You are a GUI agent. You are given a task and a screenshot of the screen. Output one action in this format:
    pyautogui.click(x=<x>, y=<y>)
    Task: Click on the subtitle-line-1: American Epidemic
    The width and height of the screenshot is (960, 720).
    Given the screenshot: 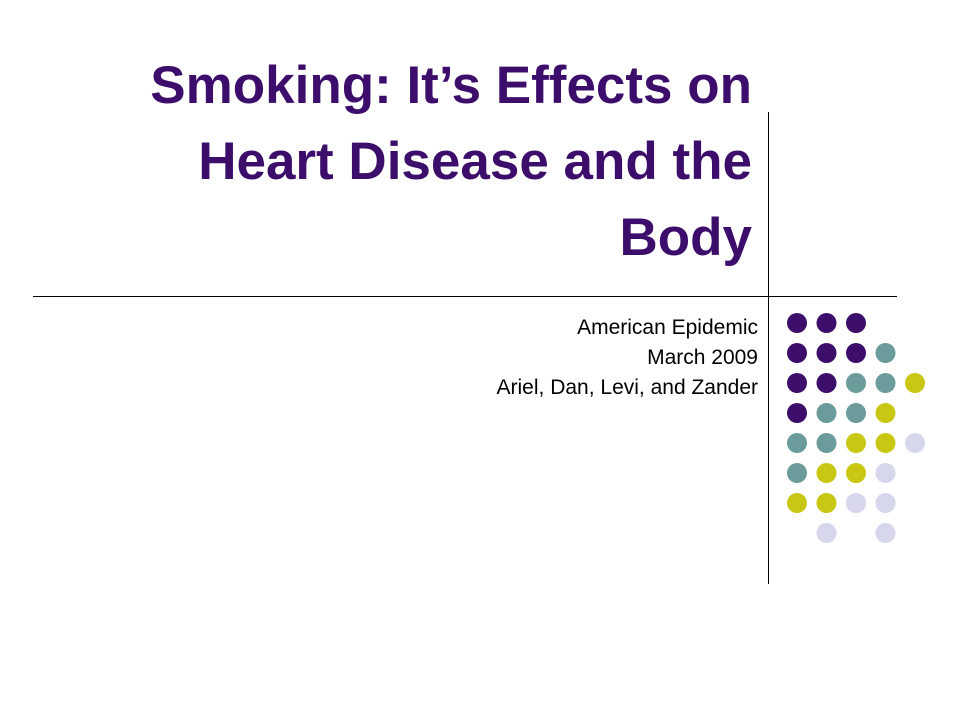 What is the action you would take?
    pyautogui.click(x=667, y=327)
    